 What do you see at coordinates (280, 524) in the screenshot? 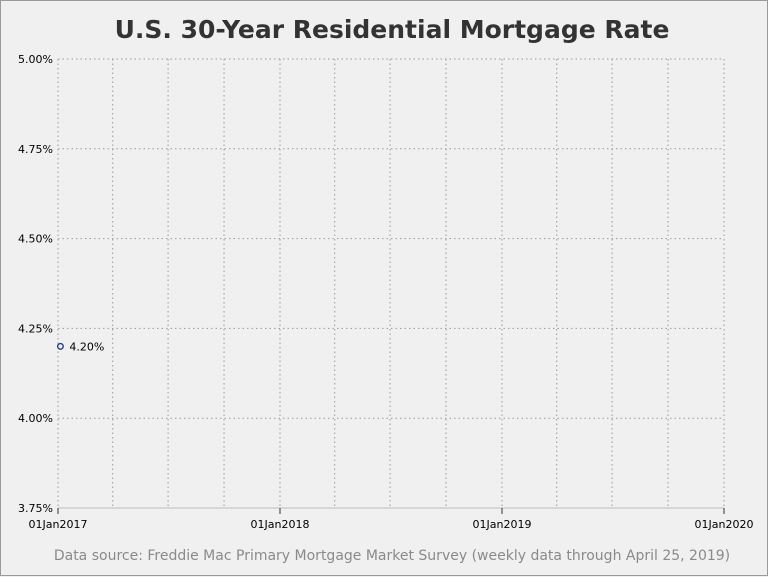
I see `x-tick-label: 01Jan2018` at bounding box center [280, 524].